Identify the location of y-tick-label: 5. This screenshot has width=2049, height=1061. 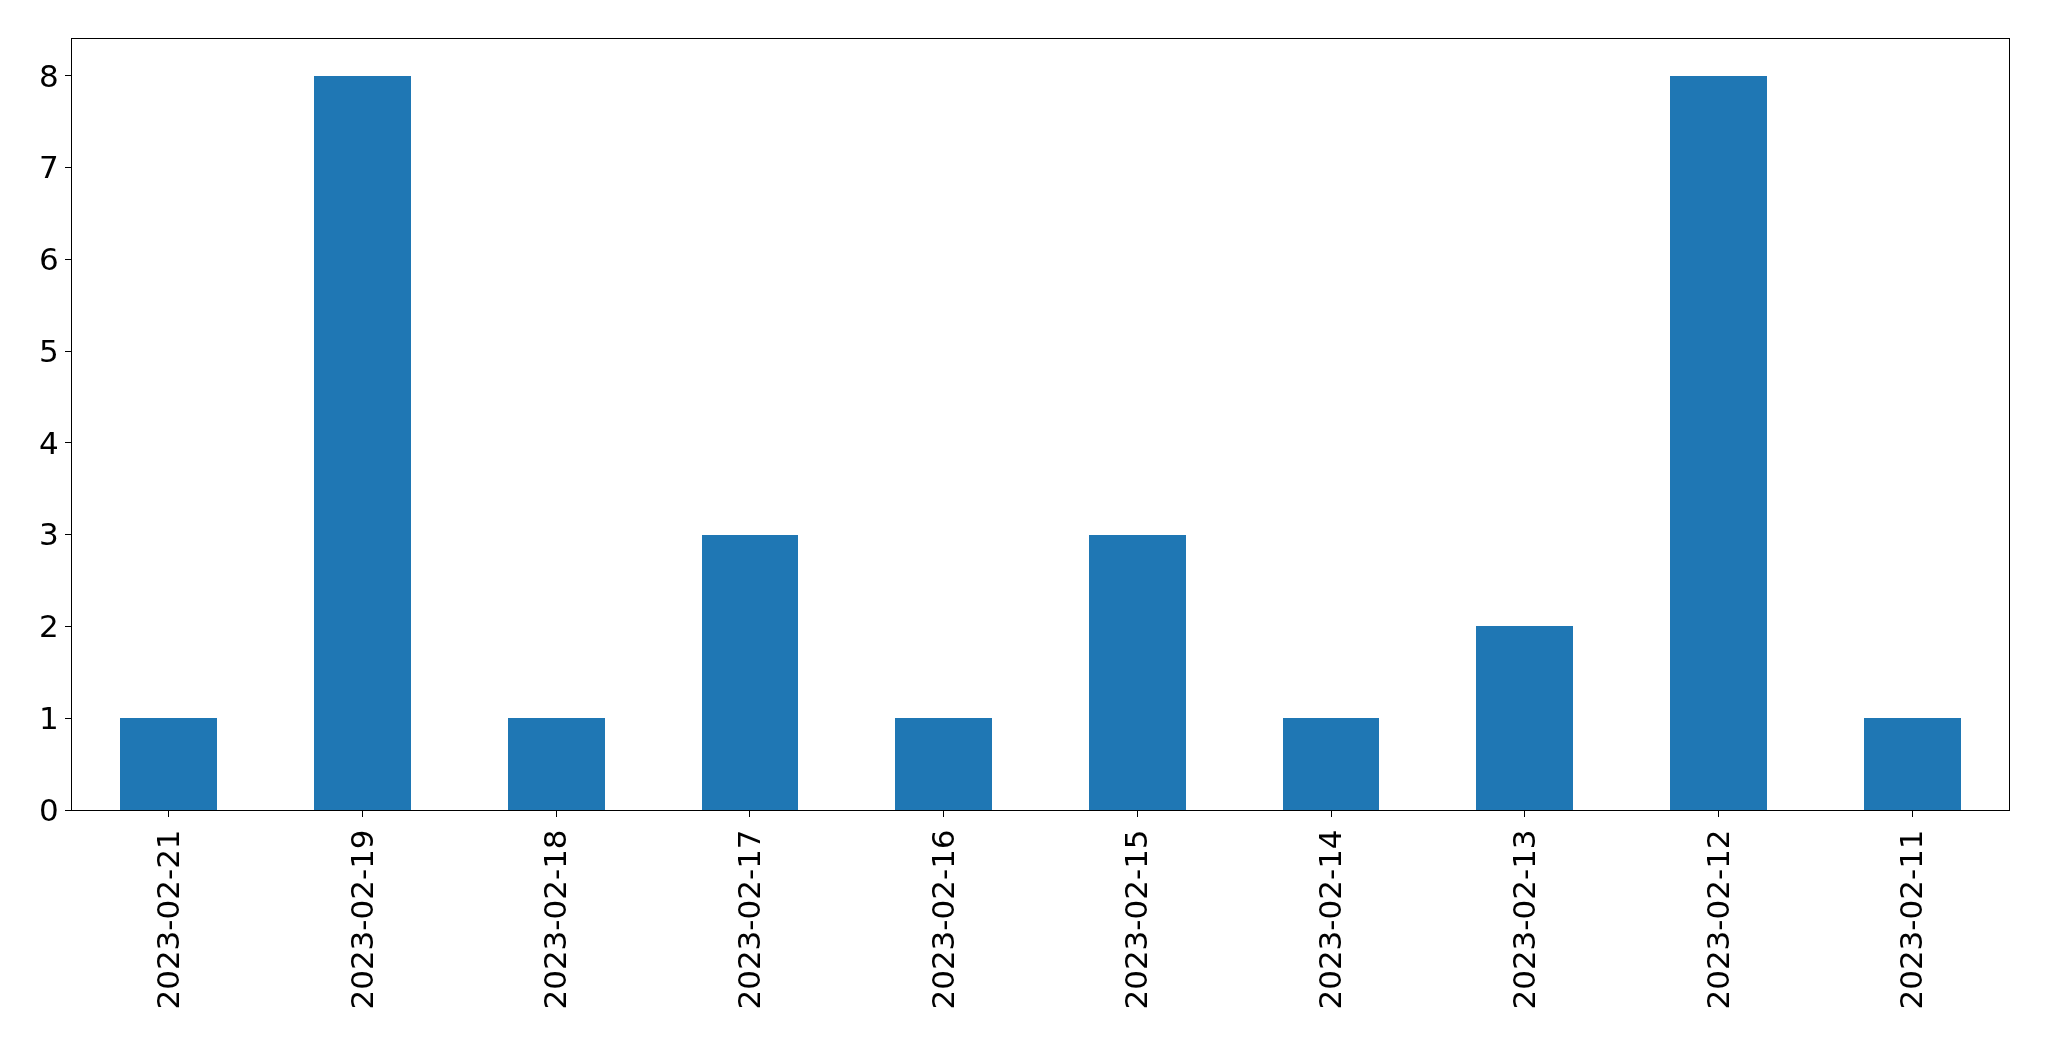
(49, 350).